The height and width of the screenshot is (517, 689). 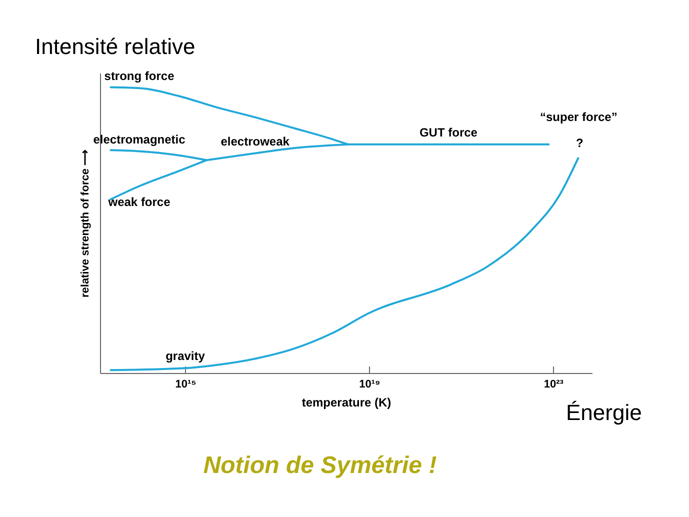 What do you see at coordinates (369, 384) in the screenshot?
I see `x-tick-label: 10¹⁹` at bounding box center [369, 384].